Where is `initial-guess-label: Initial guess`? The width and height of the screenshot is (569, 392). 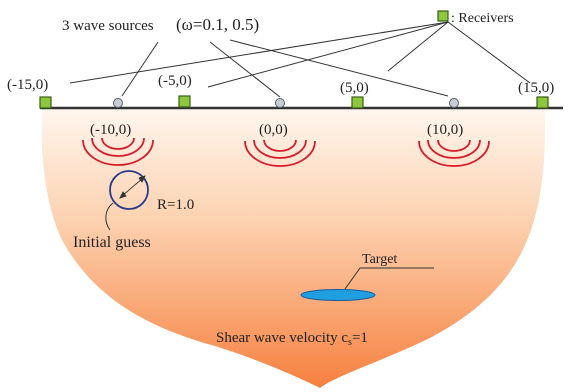 initial-guess-label: Initial guess is located at coordinates (112, 242).